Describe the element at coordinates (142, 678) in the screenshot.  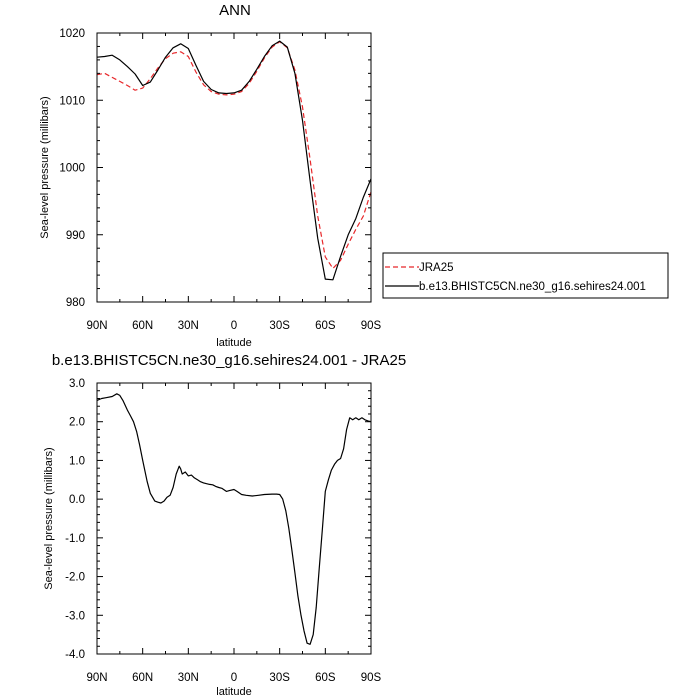
I see `bottom-x-tick-label: 60N` at that location.